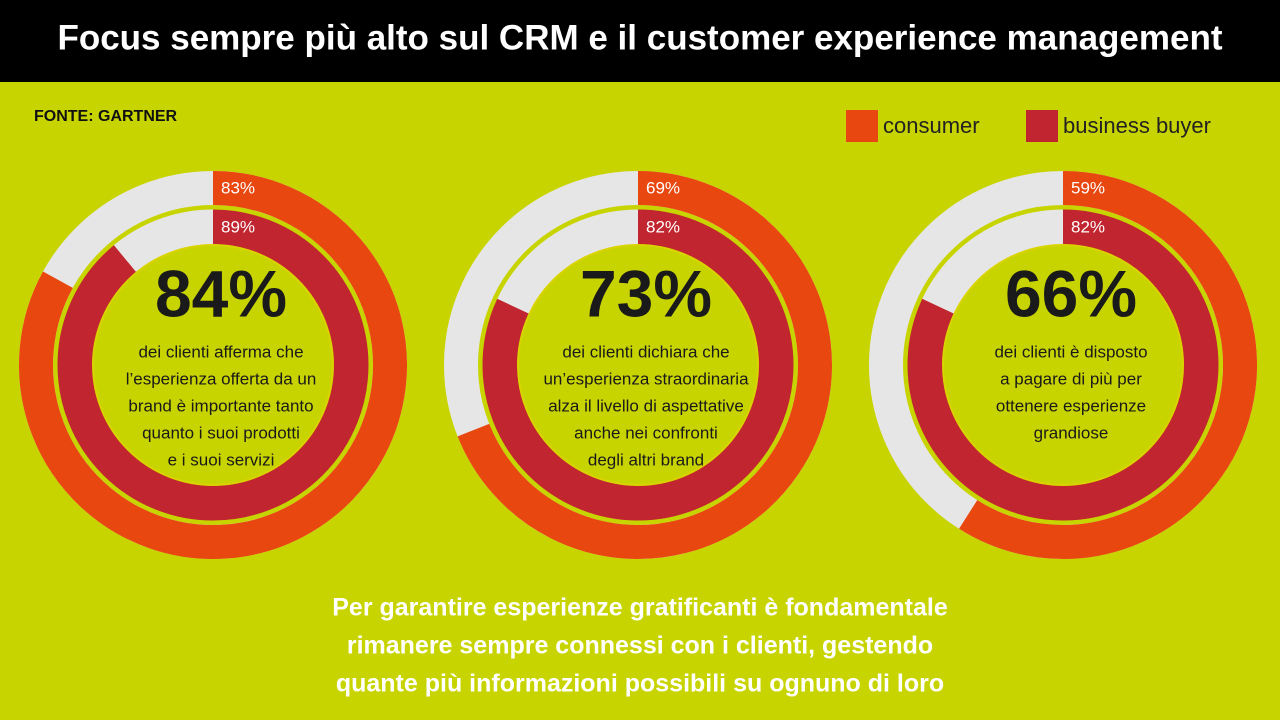 The height and width of the screenshot is (720, 1280). What do you see at coordinates (645, 351) in the screenshot?
I see `description: dei clienti dichiara che` at bounding box center [645, 351].